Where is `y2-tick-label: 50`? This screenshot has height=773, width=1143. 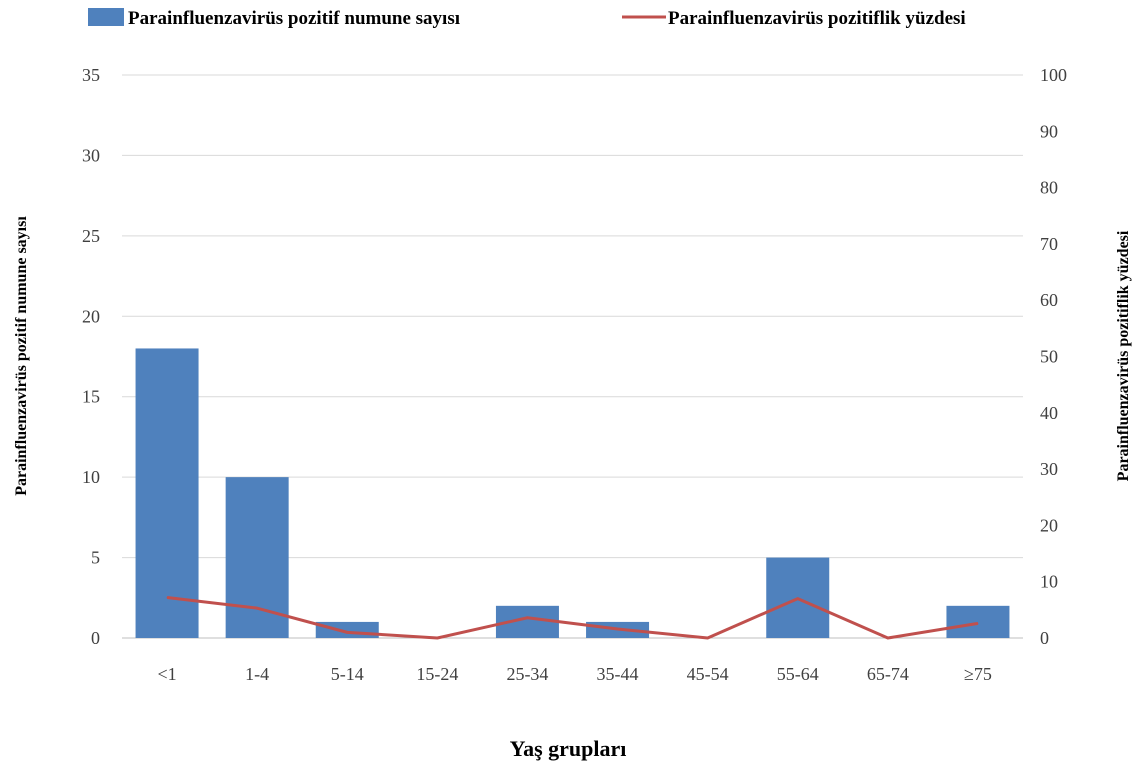 y2-tick-label: 50 is located at coordinates (1049, 357).